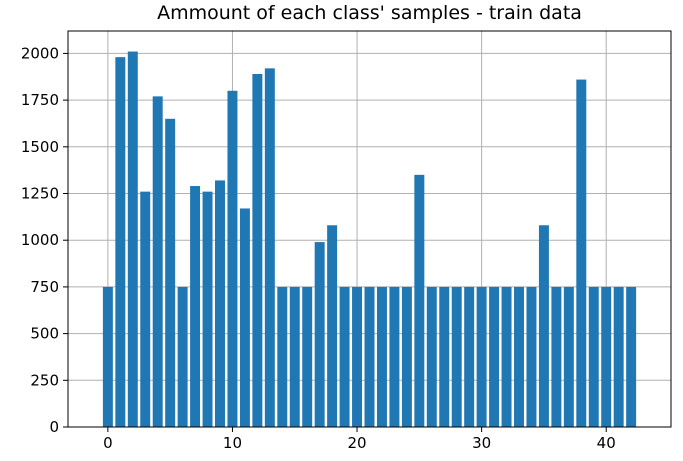 The width and height of the screenshot is (683, 461). I want to click on y-tick-label: 1750, so click(40, 100).